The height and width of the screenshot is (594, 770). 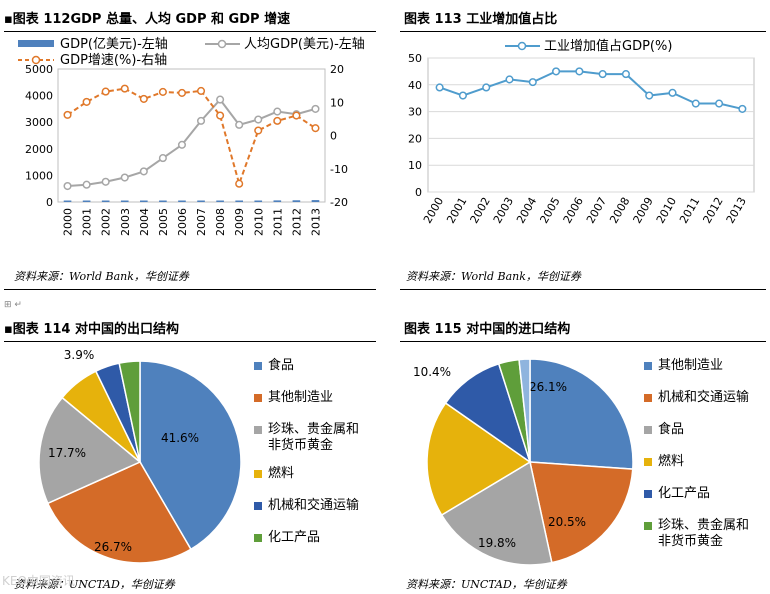 I want to click on y-left-tick-label: 0, so click(x=49, y=202).